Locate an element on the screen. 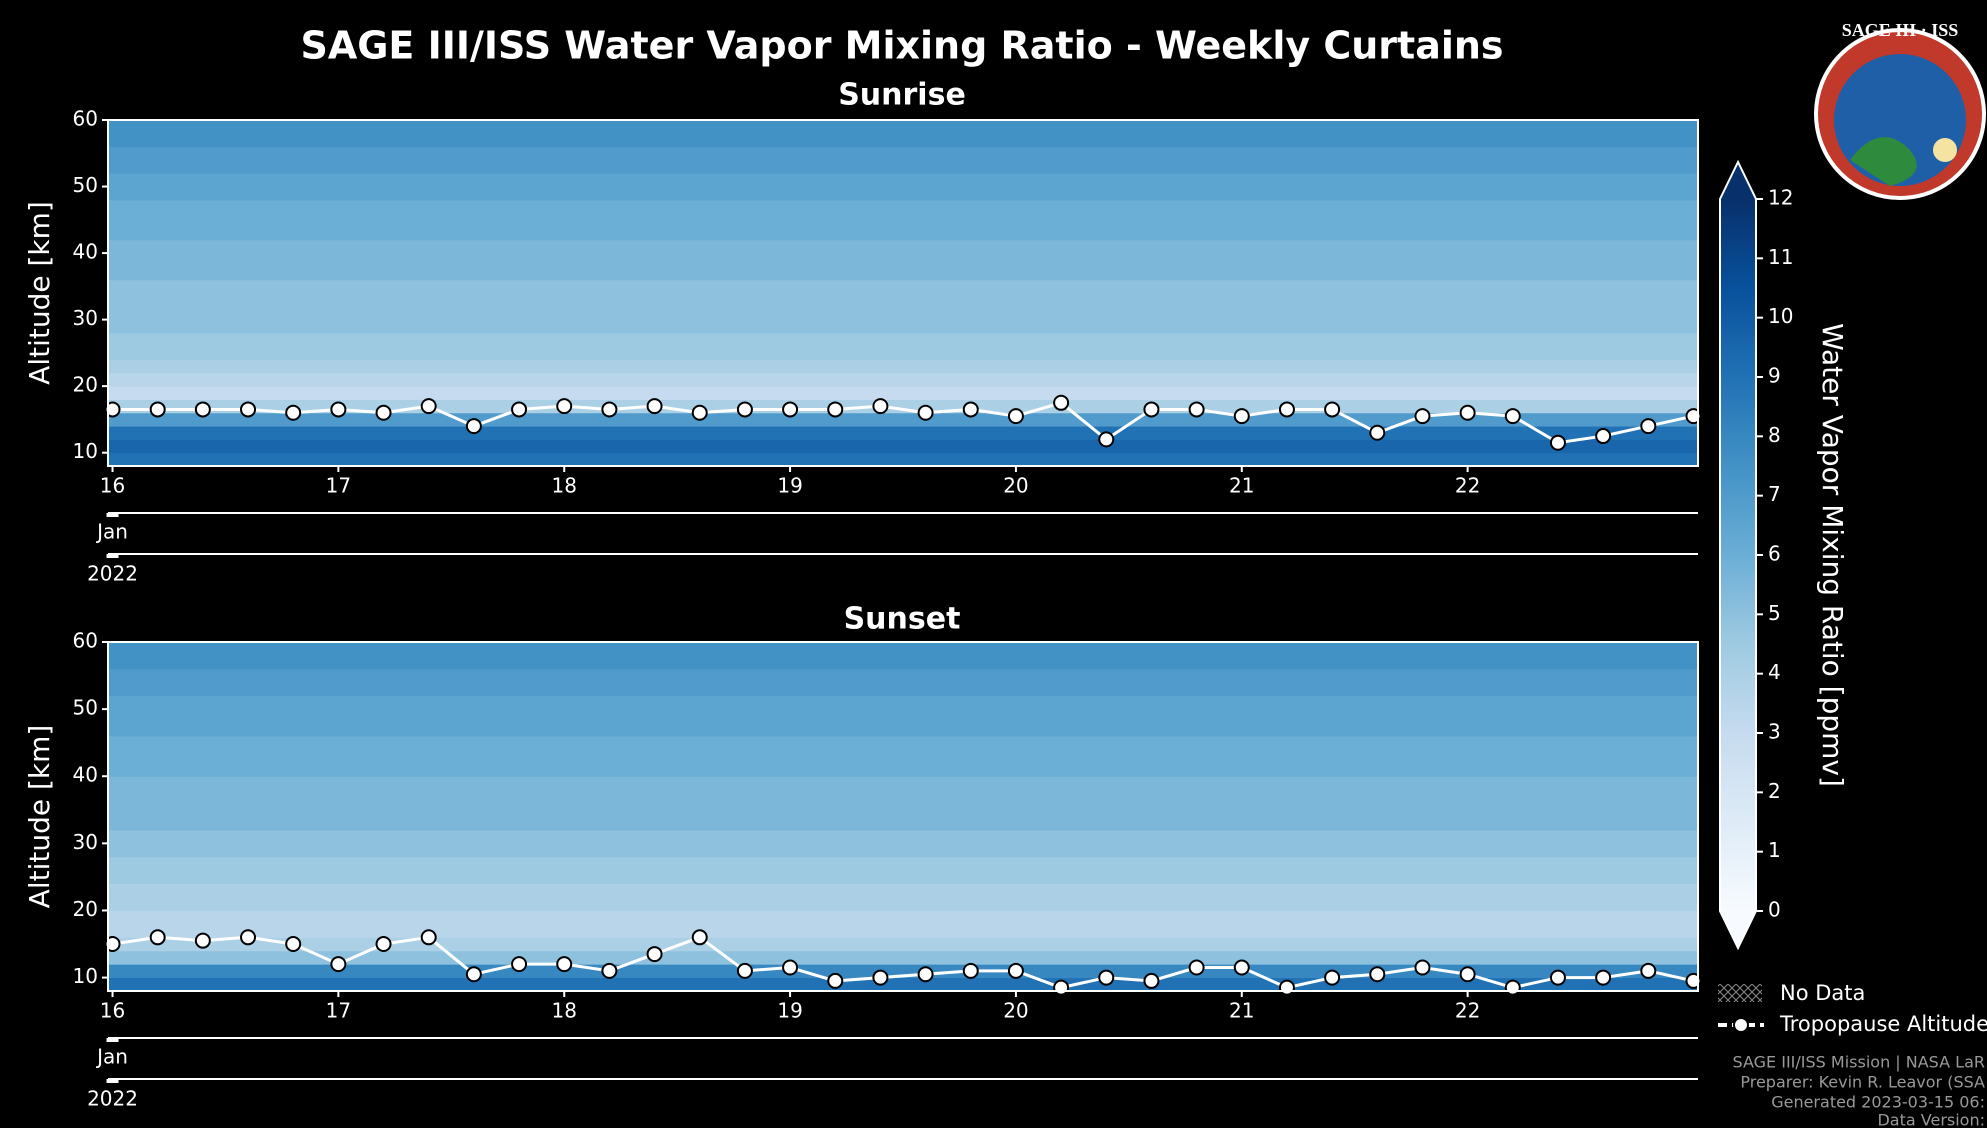  x-tick-label: 20 is located at coordinates (1015, 486).